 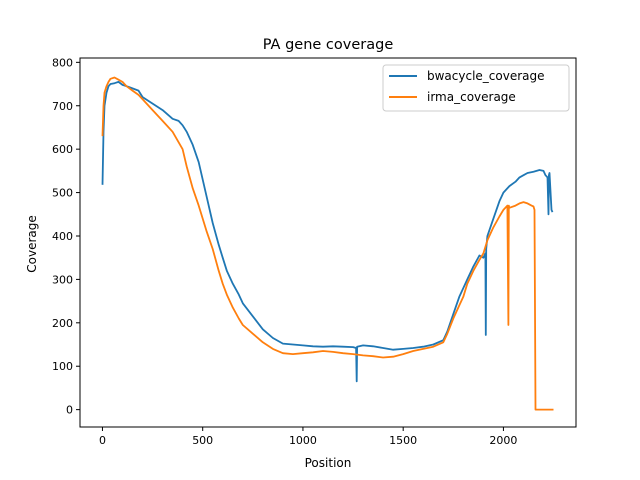 I want to click on x-axis-label: Position, so click(x=328, y=463).